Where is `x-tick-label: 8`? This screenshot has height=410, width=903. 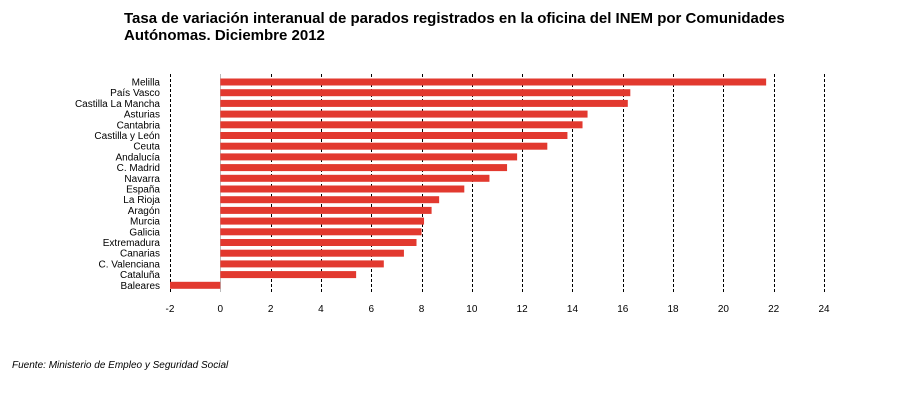 x-tick-label: 8 is located at coordinates (422, 309).